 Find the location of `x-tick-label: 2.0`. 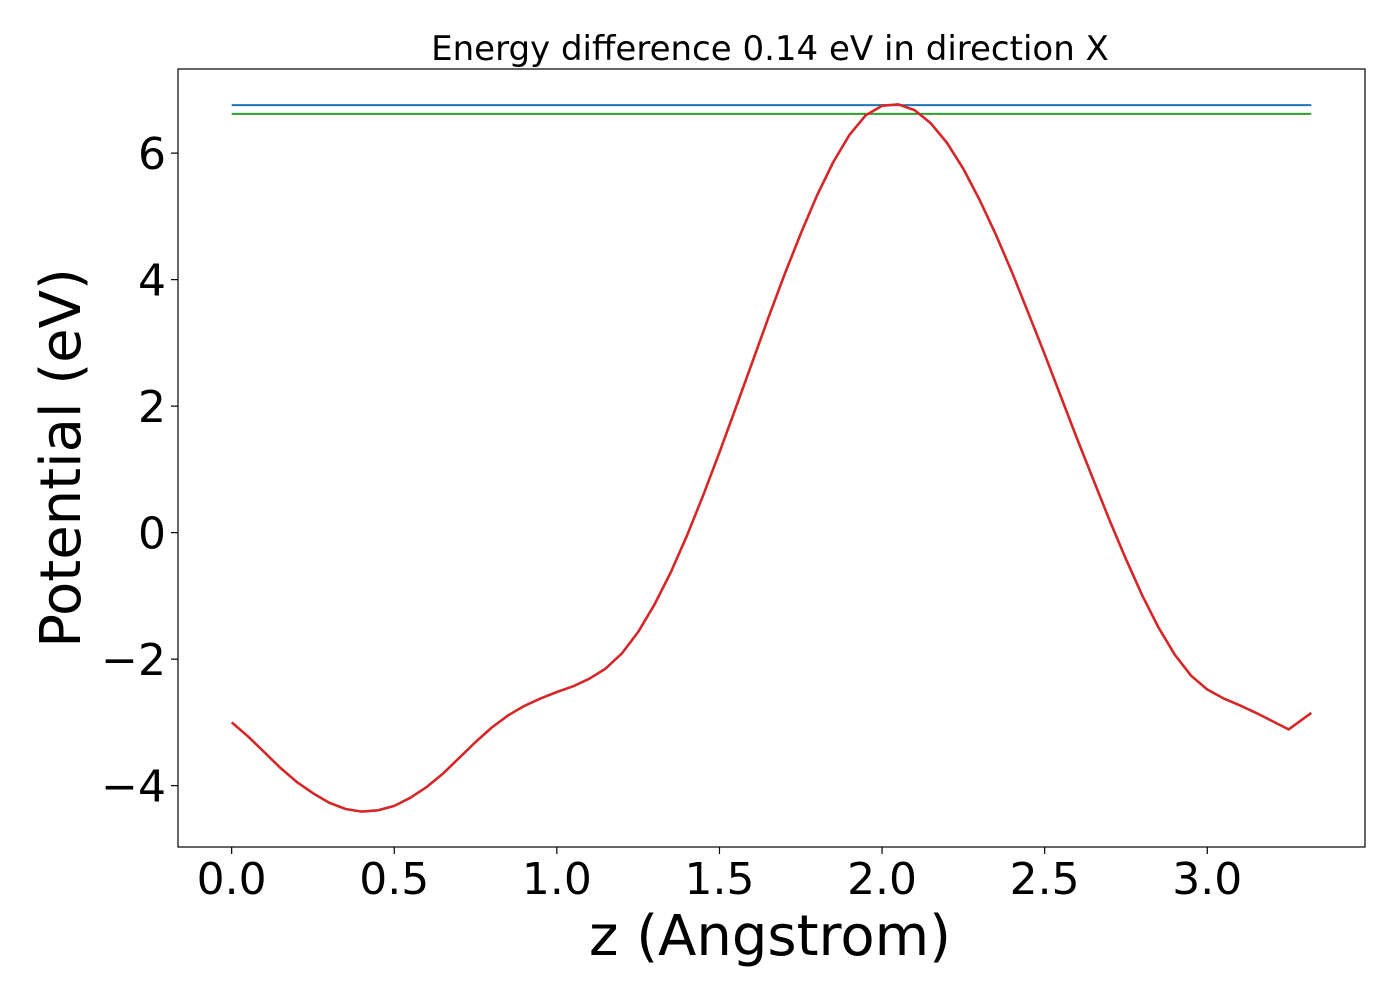

x-tick-label: 2.0 is located at coordinates (882, 879).